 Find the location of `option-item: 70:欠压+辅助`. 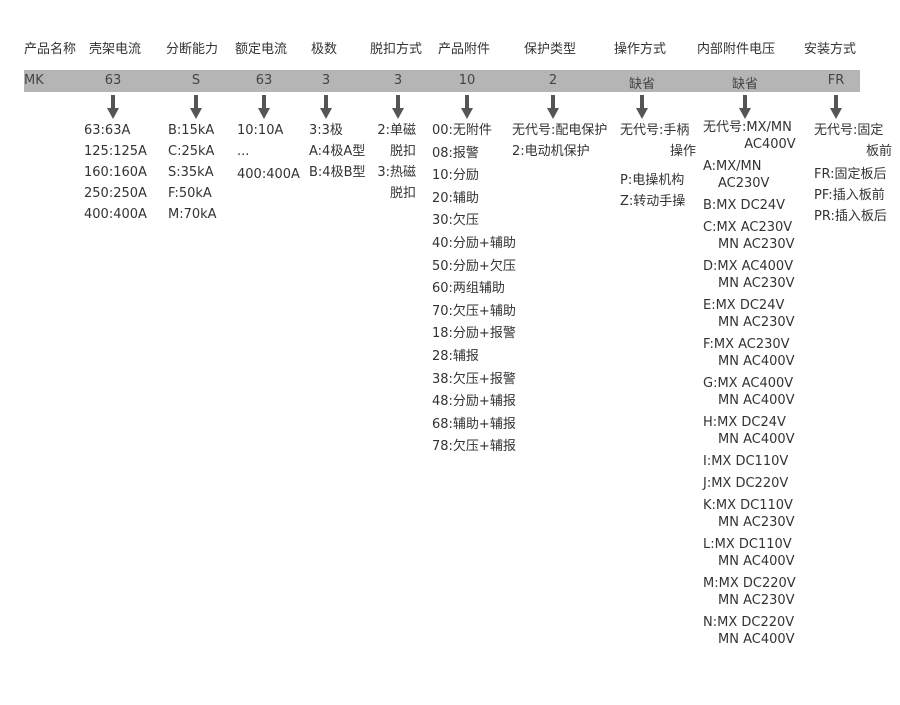

option-item: 70:欠压+辅助 is located at coordinates (474, 311).